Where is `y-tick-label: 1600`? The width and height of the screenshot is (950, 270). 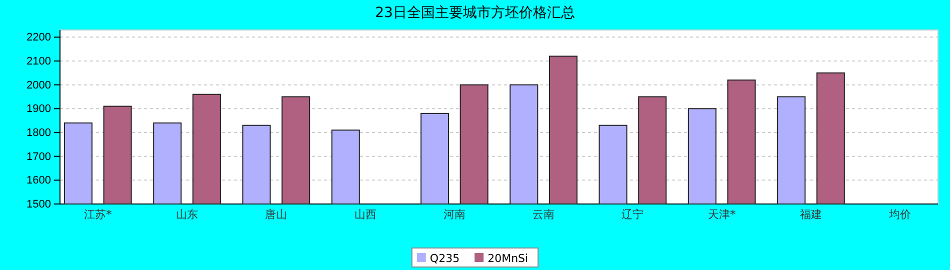 y-tick-label: 1600 is located at coordinates (38, 180).